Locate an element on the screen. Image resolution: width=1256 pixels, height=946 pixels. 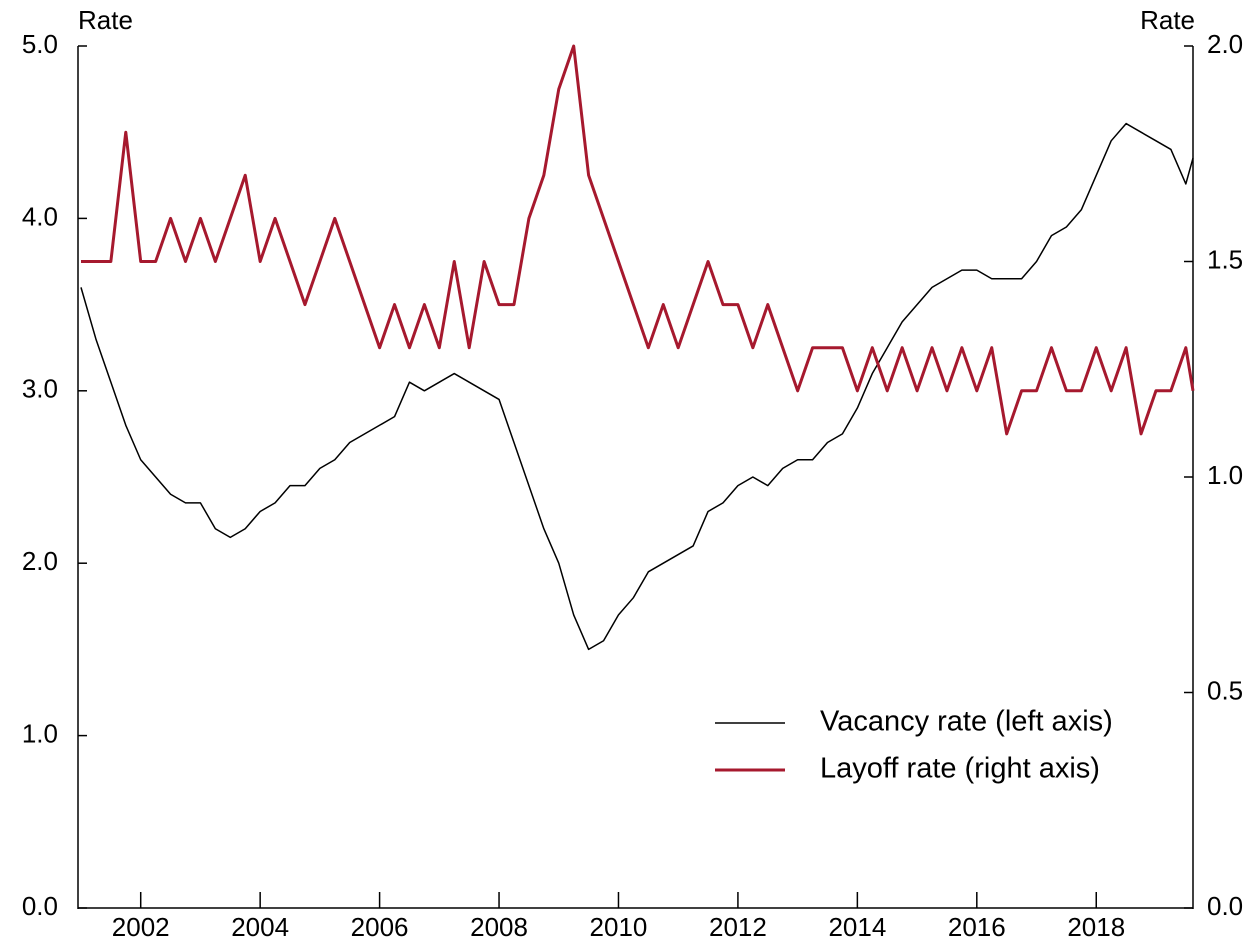
y2-tick-label: 2.0 is located at coordinates (1225, 44).